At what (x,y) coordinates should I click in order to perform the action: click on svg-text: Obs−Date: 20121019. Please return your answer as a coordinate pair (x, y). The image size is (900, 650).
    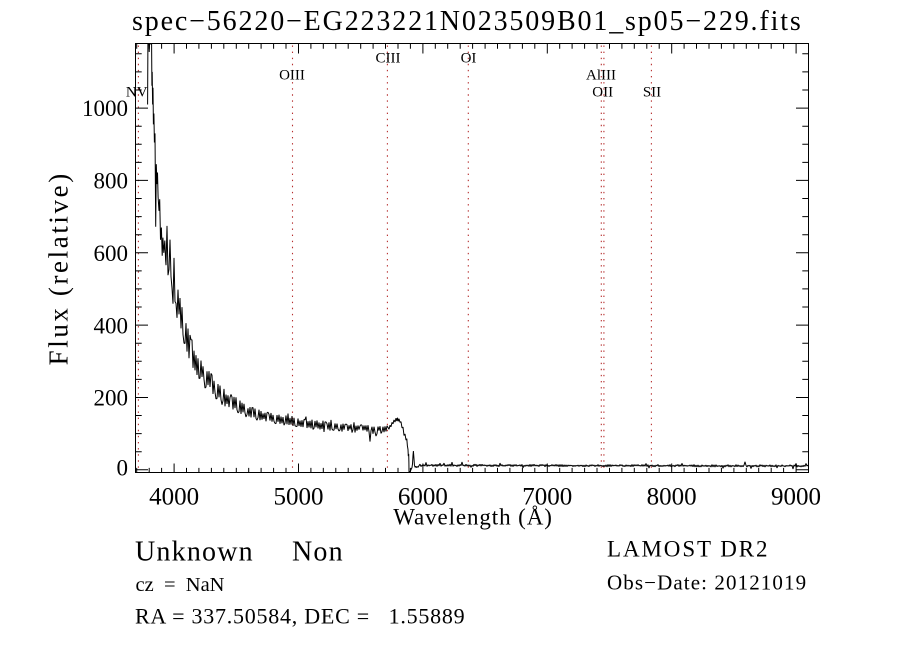
    Looking at the image, I should click on (707, 582).